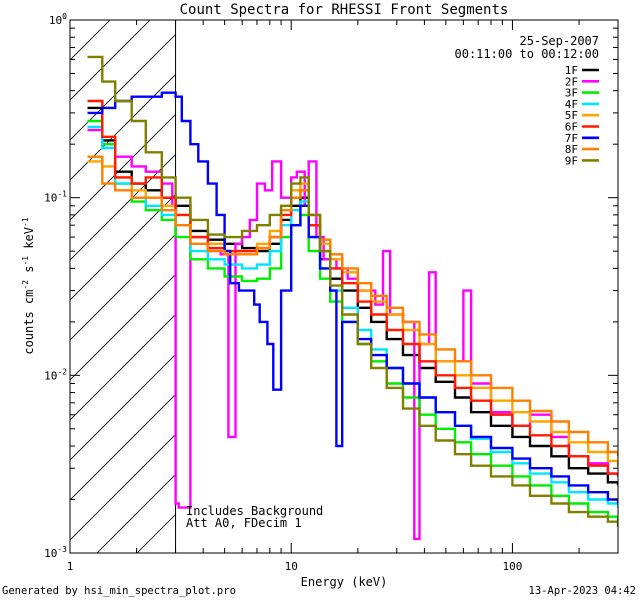 This screenshot has height=600, width=640. I want to click on x-tick-label-1: 1, so click(70, 566).